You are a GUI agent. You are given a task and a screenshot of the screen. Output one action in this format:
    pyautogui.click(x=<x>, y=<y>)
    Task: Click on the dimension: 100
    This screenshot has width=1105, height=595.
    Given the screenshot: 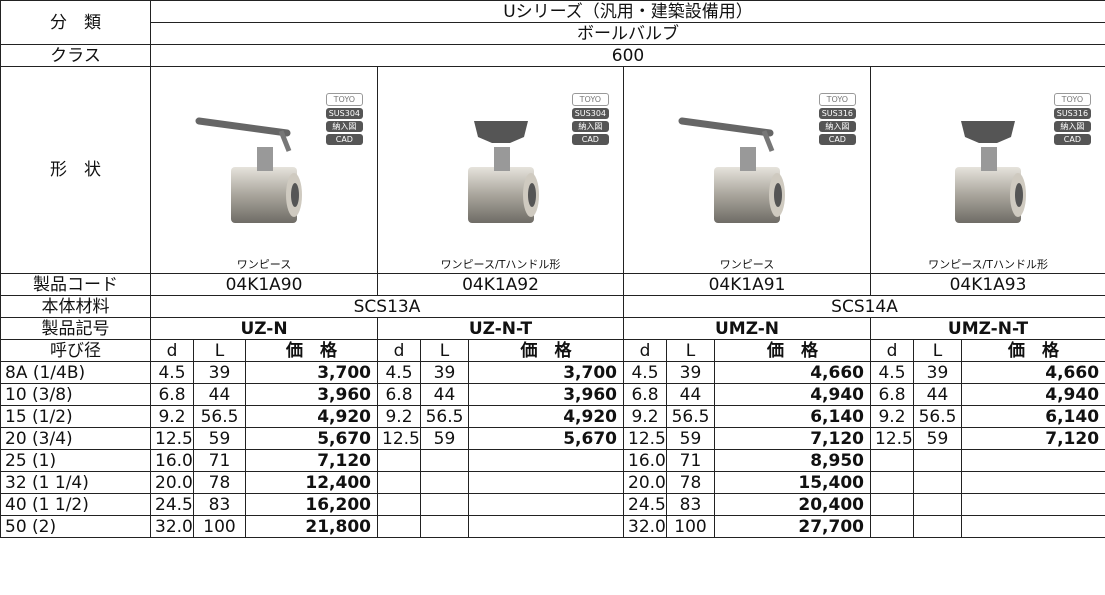 What is the action you would take?
    pyautogui.click(x=219, y=526)
    